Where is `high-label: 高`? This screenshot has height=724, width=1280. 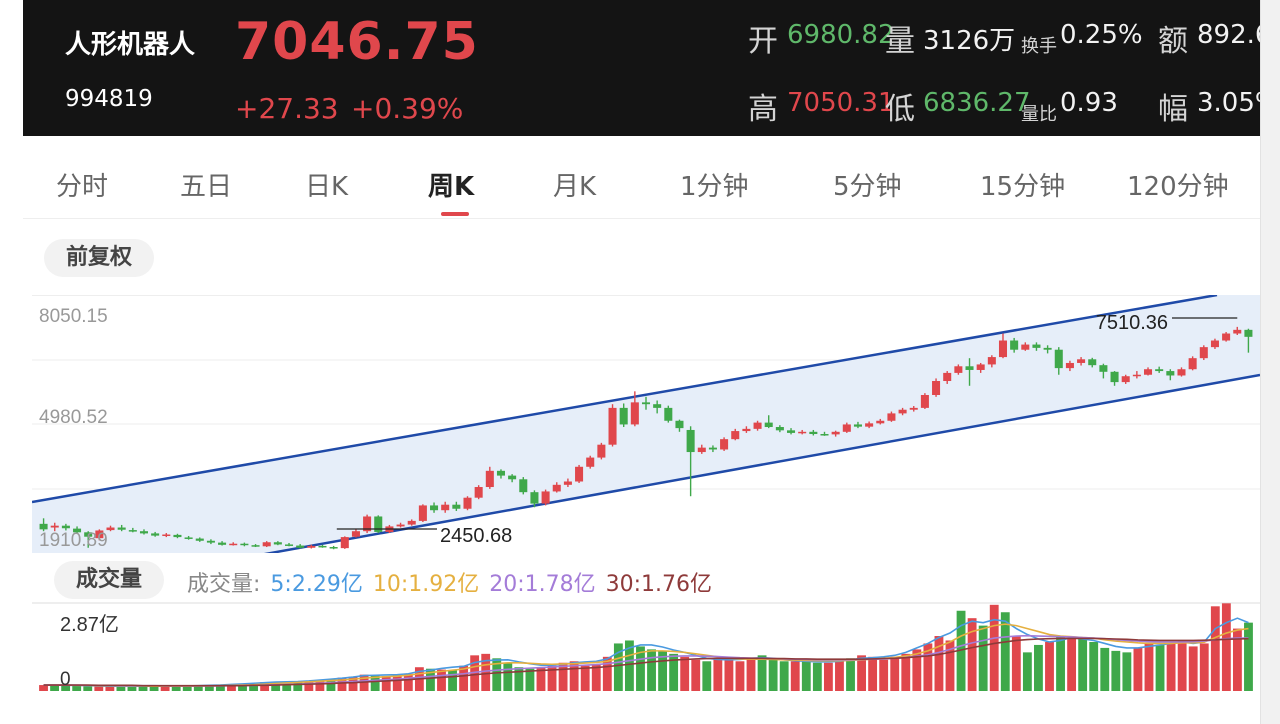 high-label: 高 is located at coordinates (763, 109).